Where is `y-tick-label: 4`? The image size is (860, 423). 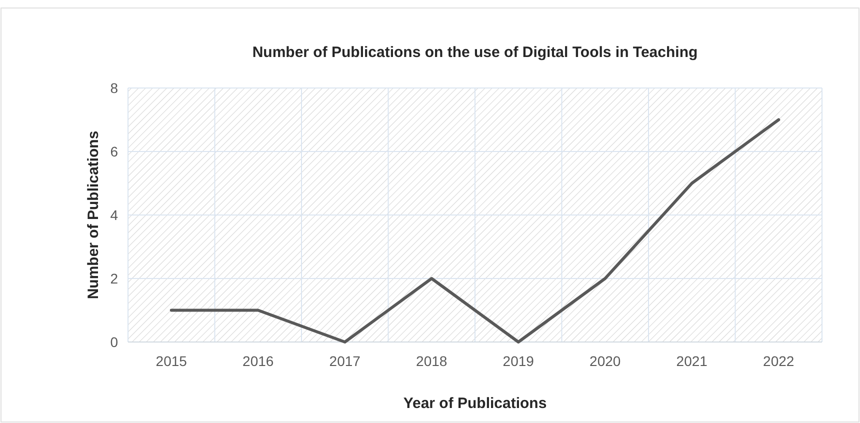 y-tick-label: 4 is located at coordinates (114, 214).